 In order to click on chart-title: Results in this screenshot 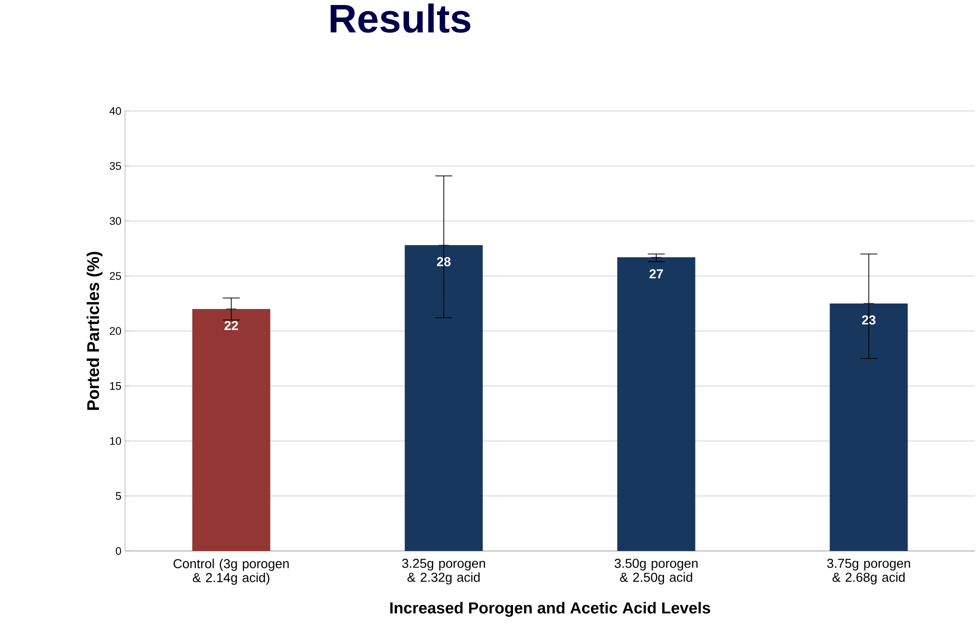, I will do `click(400, 18)`.